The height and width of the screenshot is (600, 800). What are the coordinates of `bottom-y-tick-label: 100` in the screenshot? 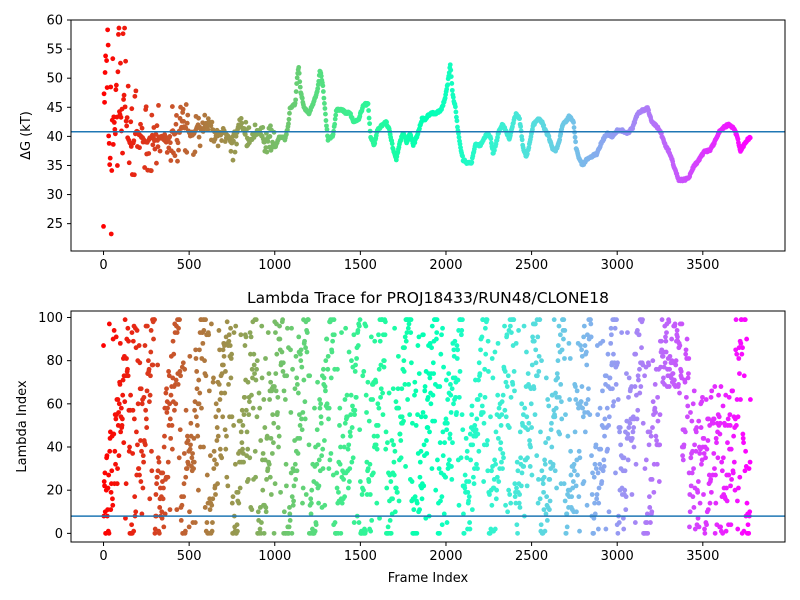 It's located at (50, 318).